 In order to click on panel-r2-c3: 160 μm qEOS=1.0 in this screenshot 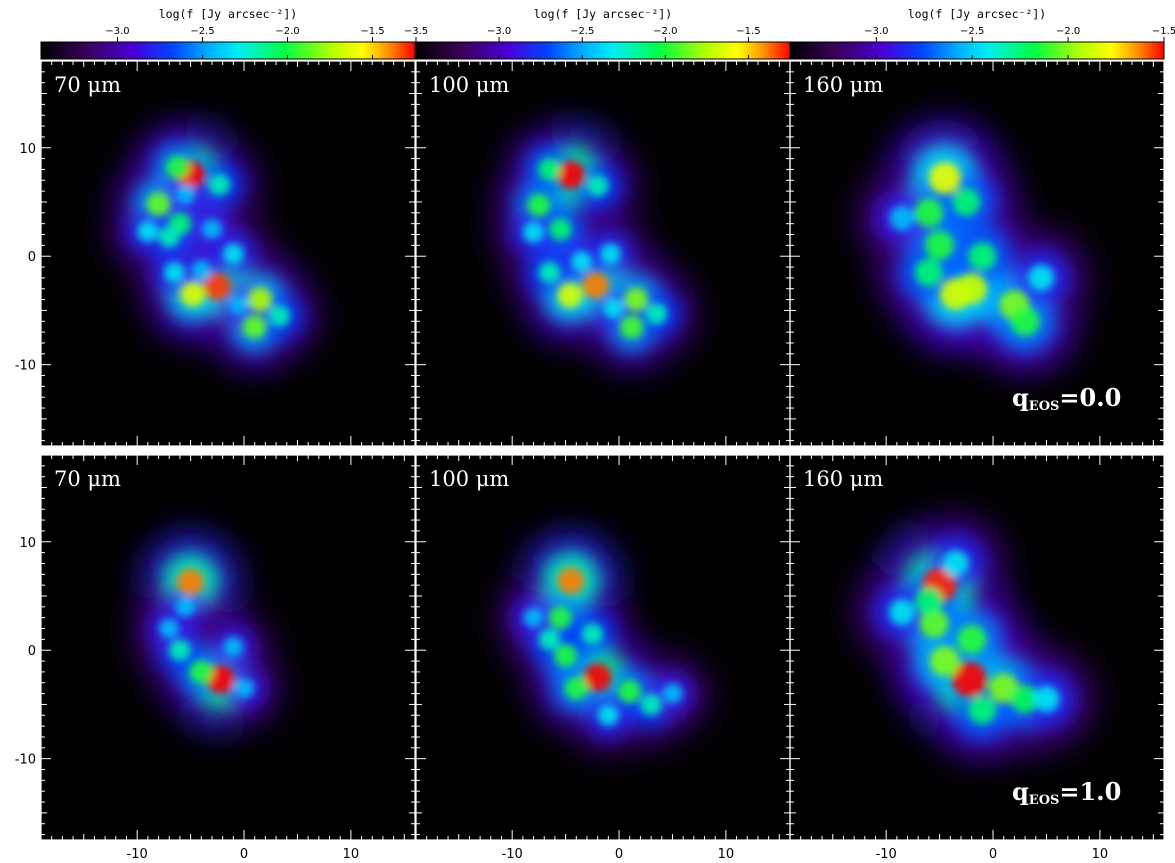, I will do `click(977, 647)`.